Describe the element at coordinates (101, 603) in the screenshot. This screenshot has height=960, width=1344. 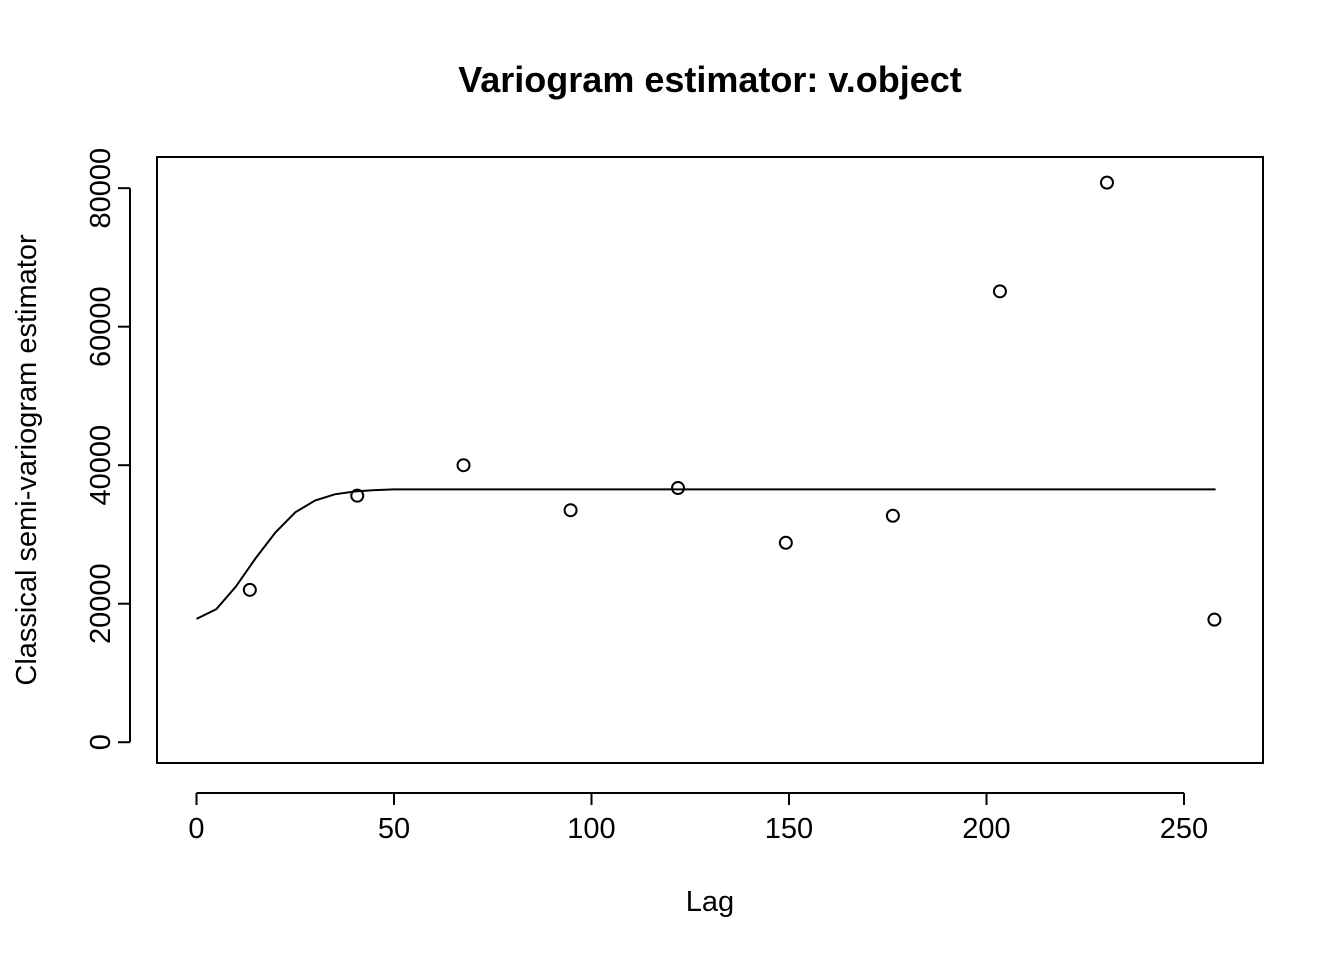
I see `y-tick-label: 20000` at that location.